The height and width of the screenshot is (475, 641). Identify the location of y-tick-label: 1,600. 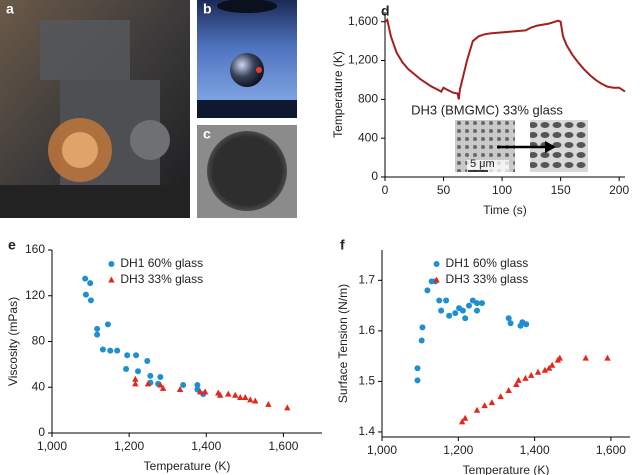
(363, 21).